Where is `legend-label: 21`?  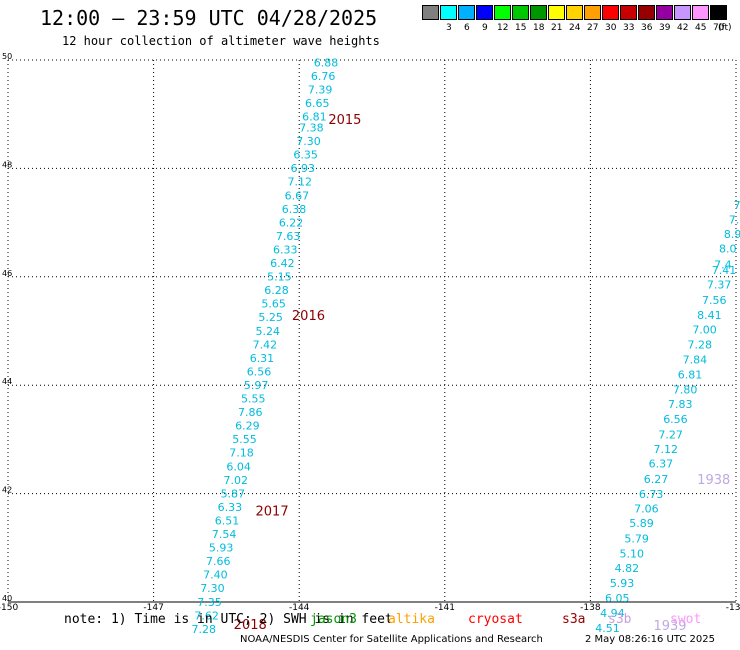 legend-label: 21 is located at coordinates (557, 28).